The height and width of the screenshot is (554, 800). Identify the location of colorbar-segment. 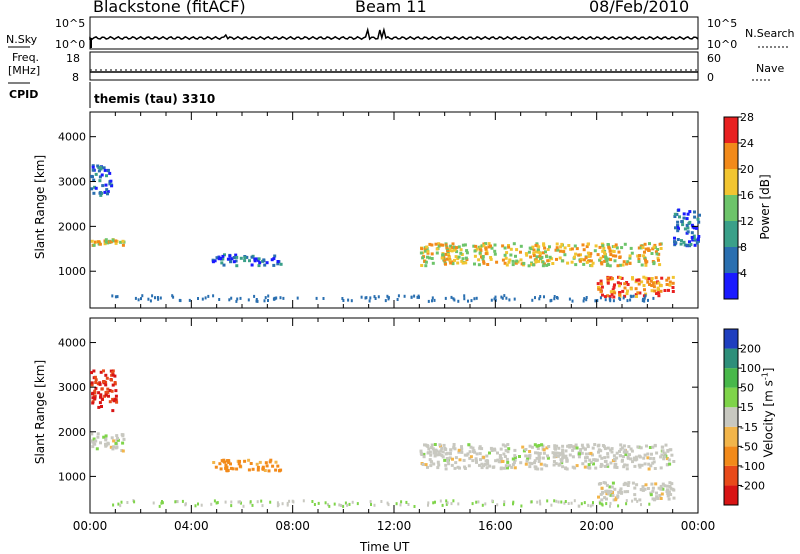
(731, 208).